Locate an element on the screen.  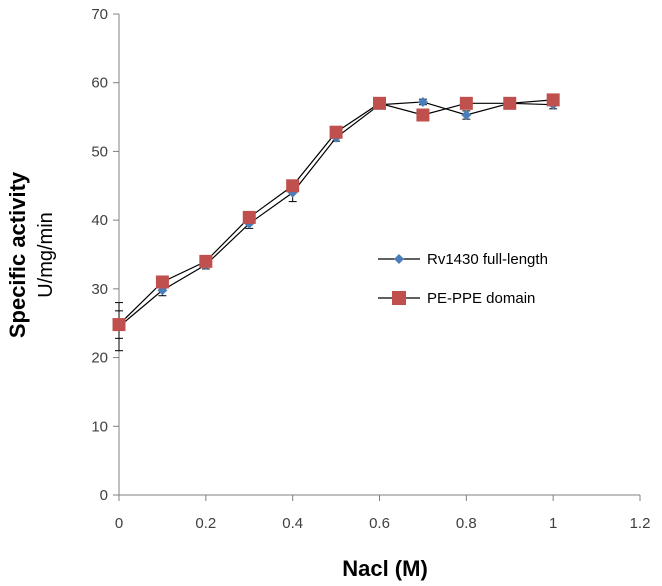
y-axis-unit: U/mg/min is located at coordinates (46, 255).